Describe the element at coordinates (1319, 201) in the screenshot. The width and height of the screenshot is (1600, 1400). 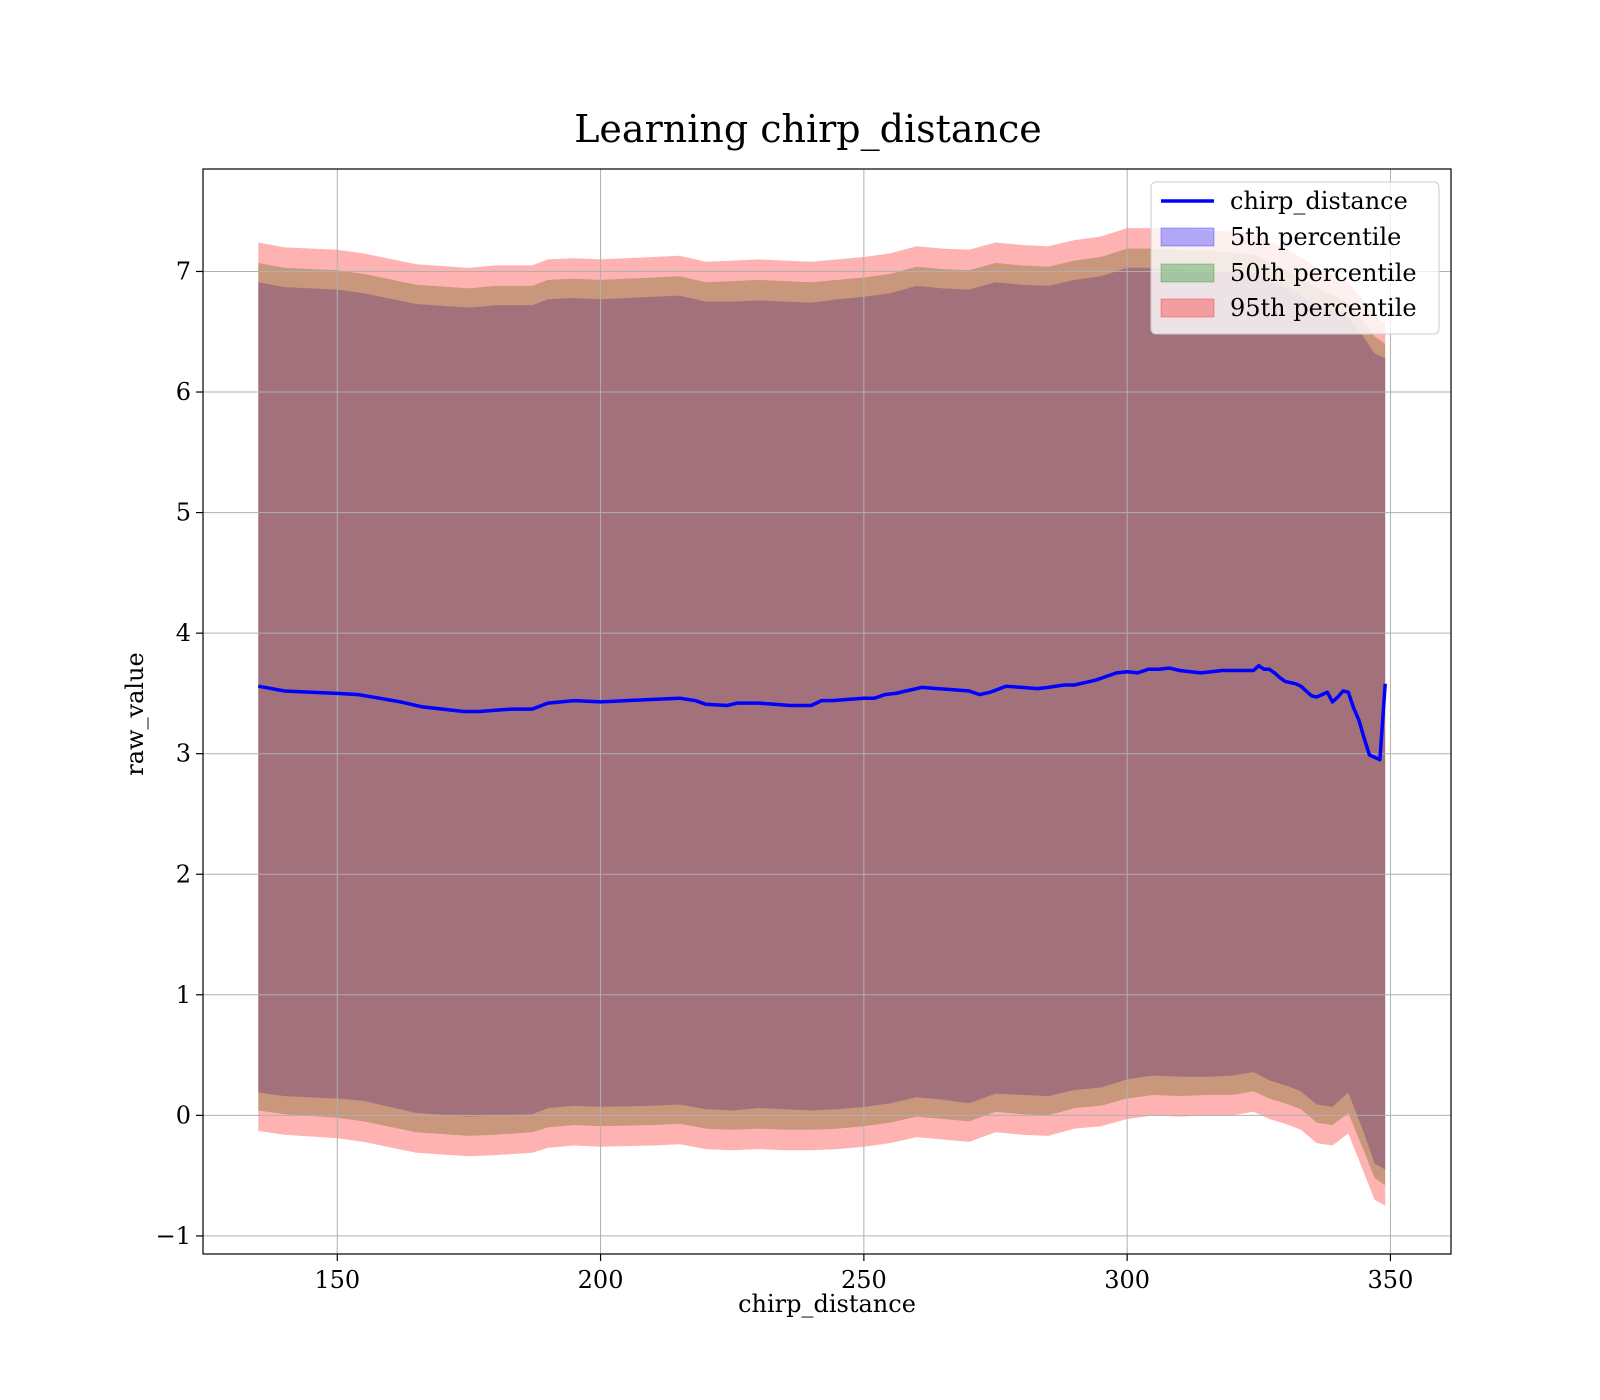
I see `legend-label: chirp_distance` at that location.